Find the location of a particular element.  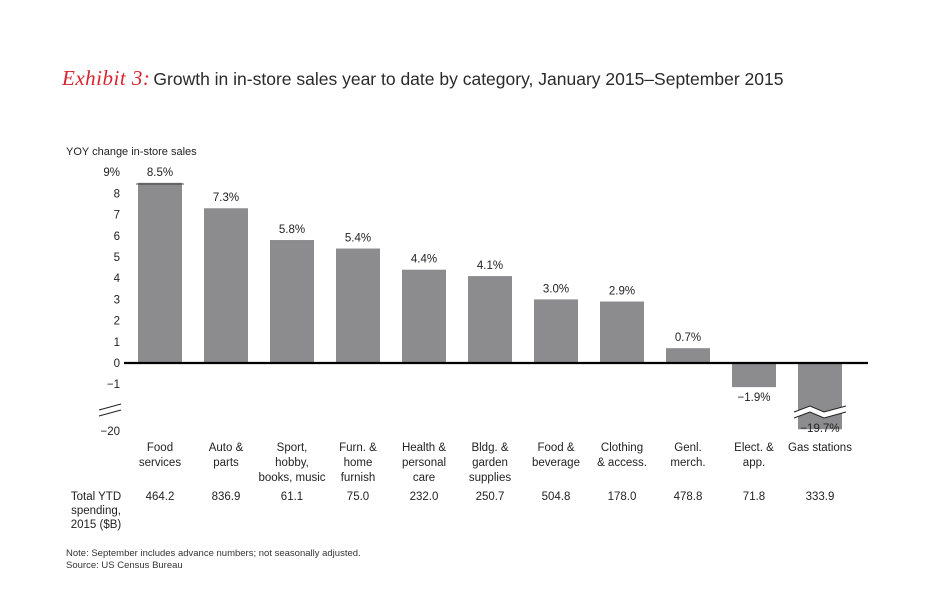

spending-value: 464.2 is located at coordinates (160, 497).